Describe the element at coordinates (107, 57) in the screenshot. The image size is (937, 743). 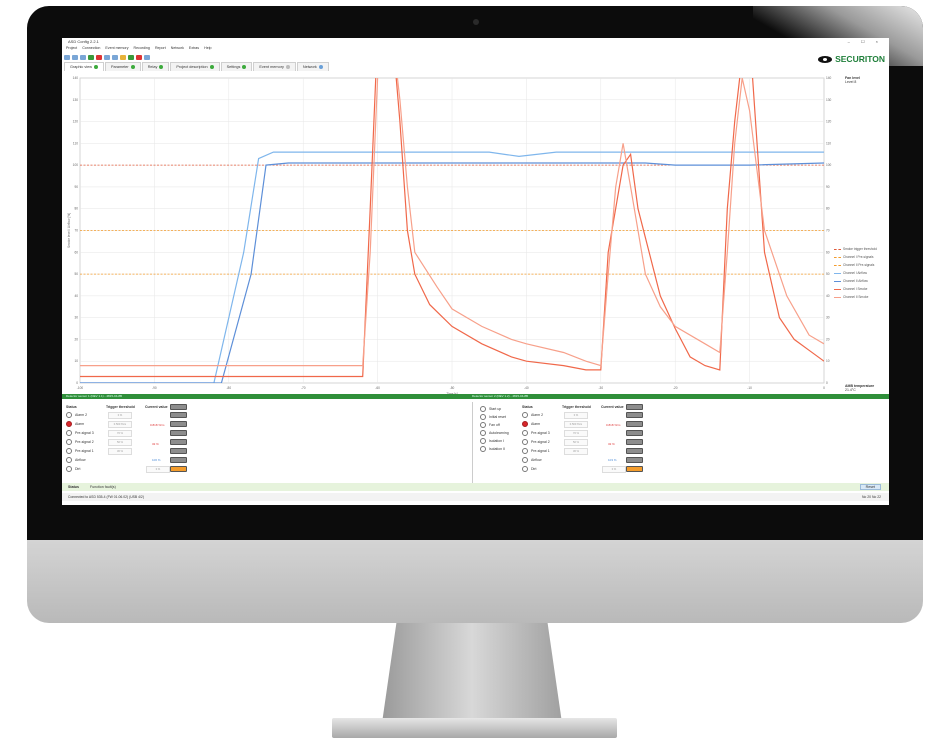
I see `upload-icon` at that location.